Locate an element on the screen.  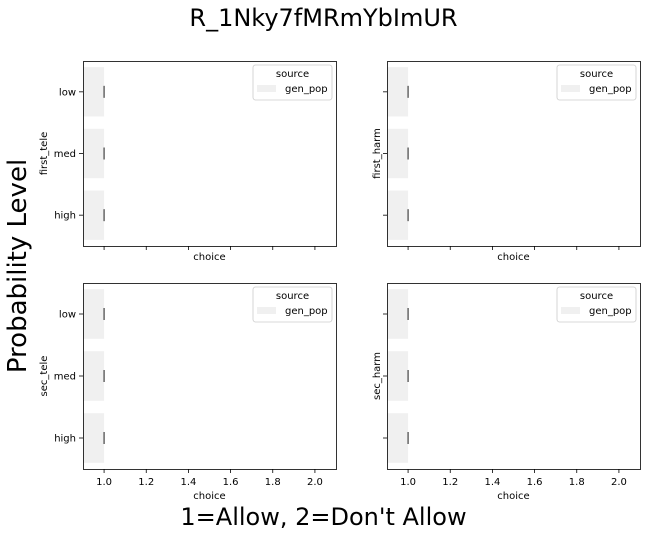
y-axis-label: sec_harm is located at coordinates (377, 376).